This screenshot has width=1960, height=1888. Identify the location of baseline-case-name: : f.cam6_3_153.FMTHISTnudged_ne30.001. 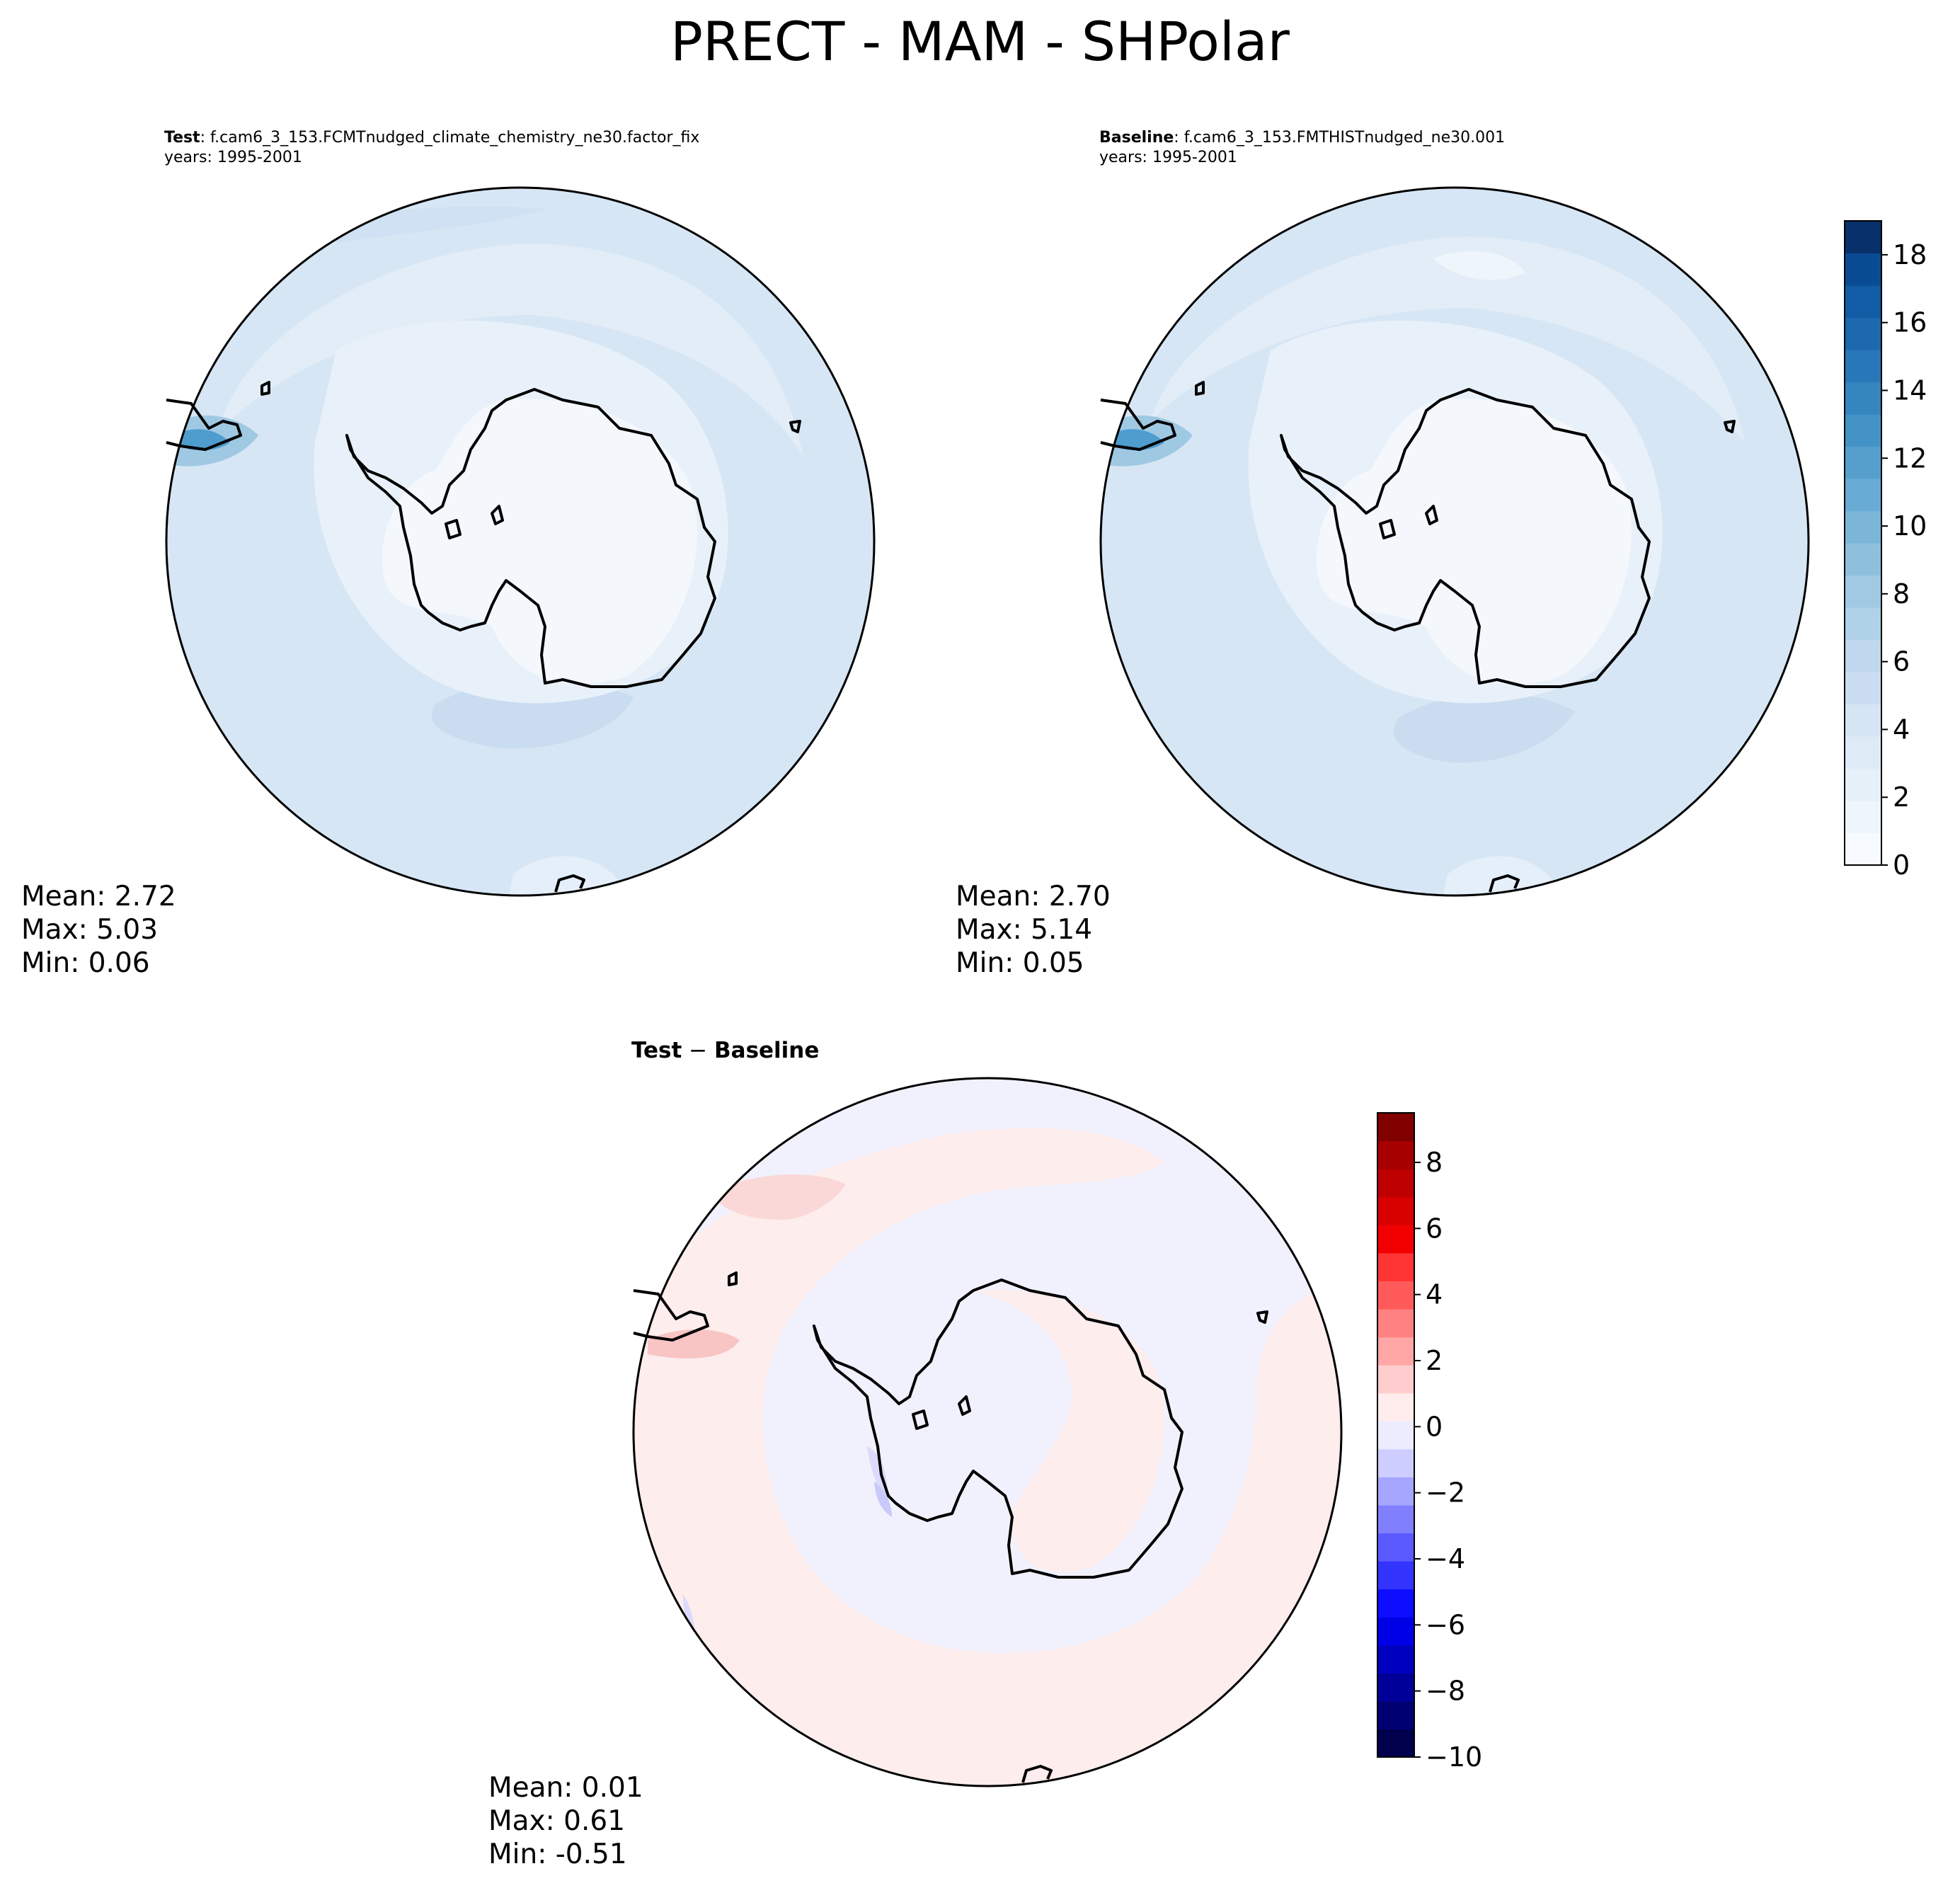
(1340, 138).